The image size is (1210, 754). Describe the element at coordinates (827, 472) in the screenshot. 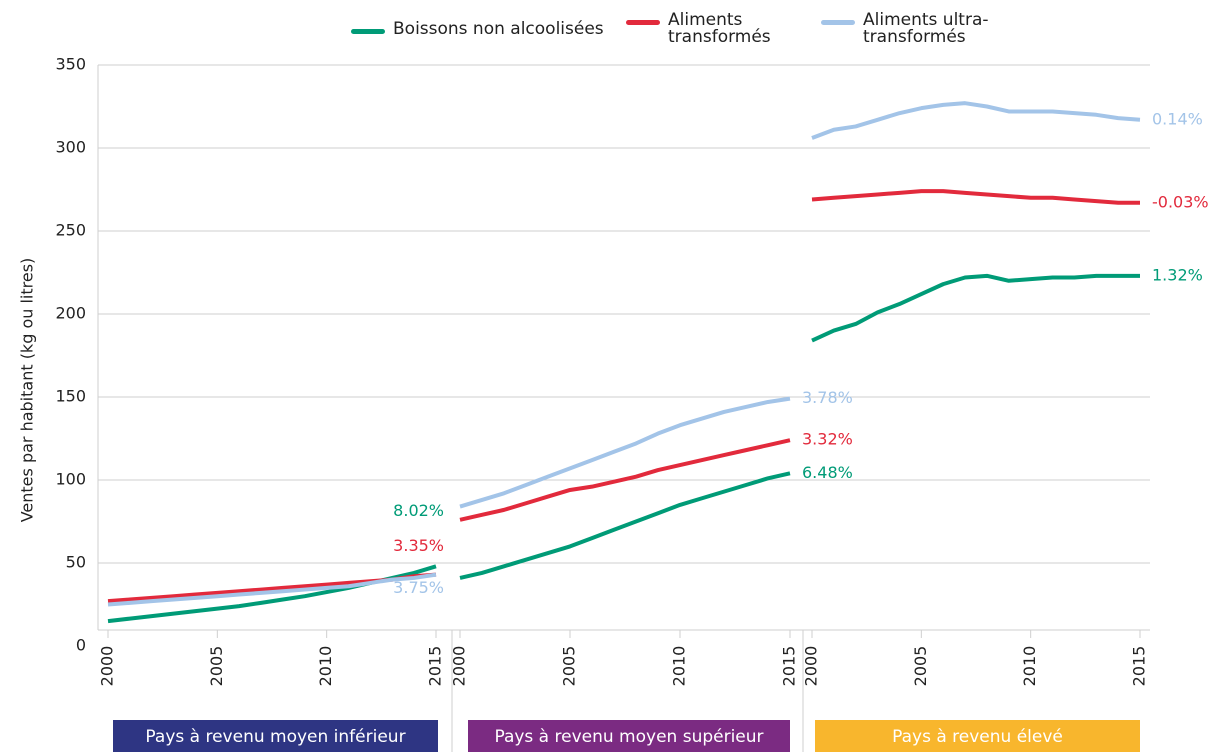

I see `growth-label: 6.48%` at that location.